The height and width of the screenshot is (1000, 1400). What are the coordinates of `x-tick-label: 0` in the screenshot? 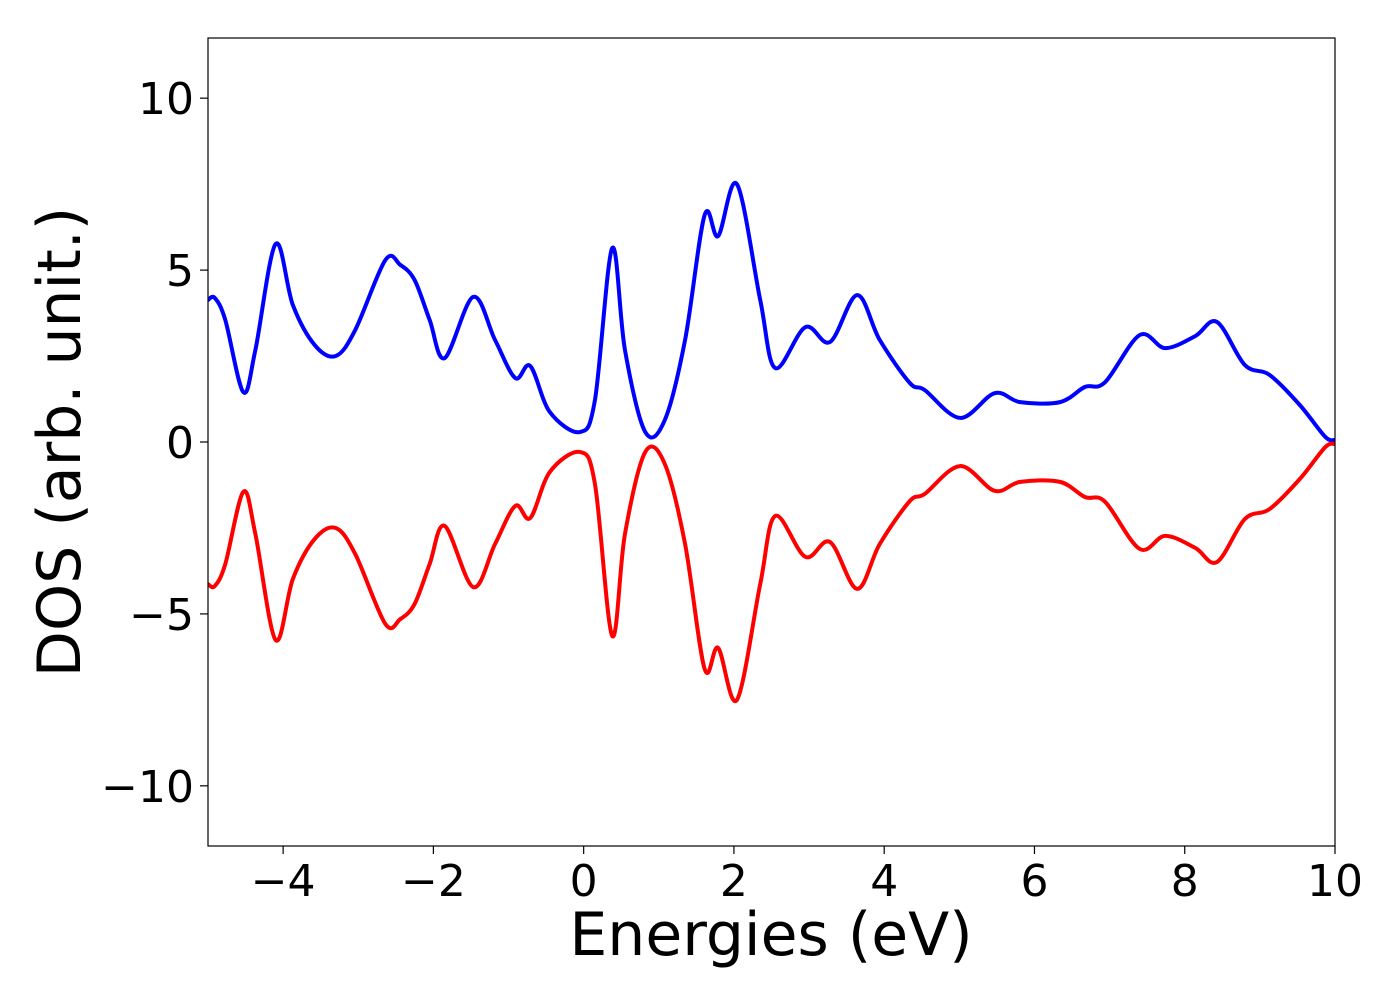 It's located at (584, 881).